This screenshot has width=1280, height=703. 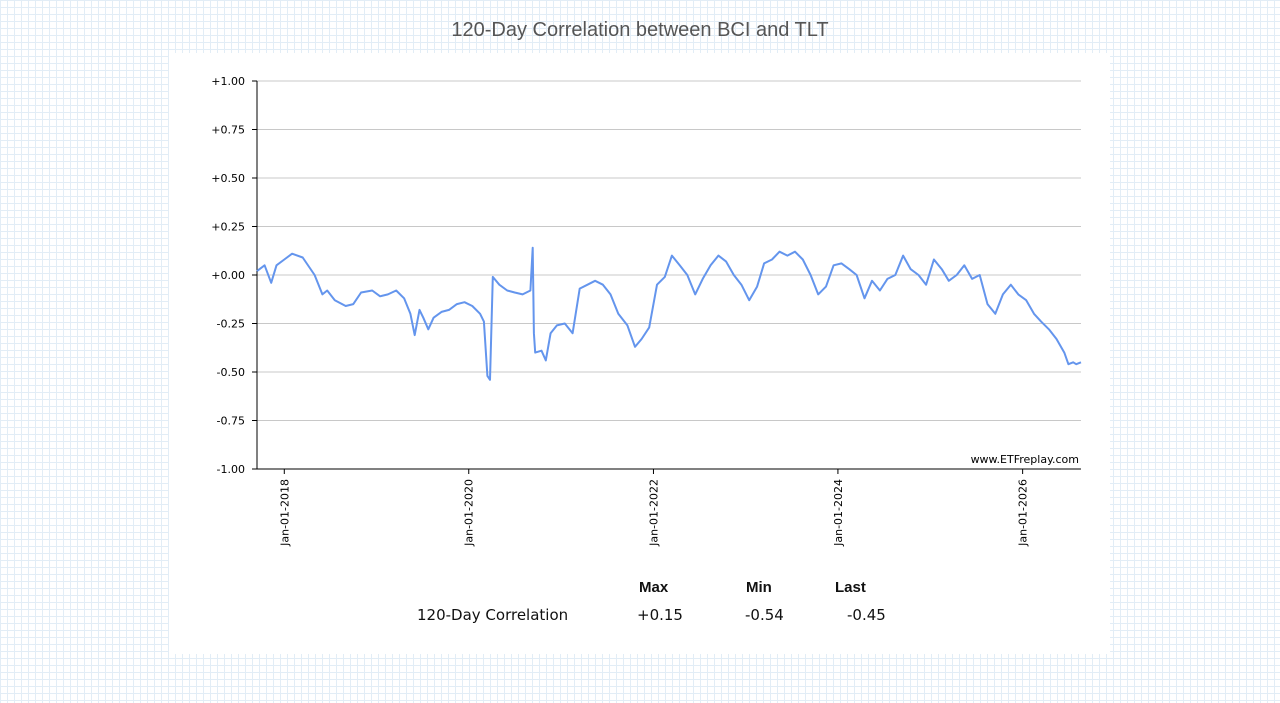 What do you see at coordinates (284, 513) in the screenshot?
I see `x-tick-label: Jan-01-2018` at bounding box center [284, 513].